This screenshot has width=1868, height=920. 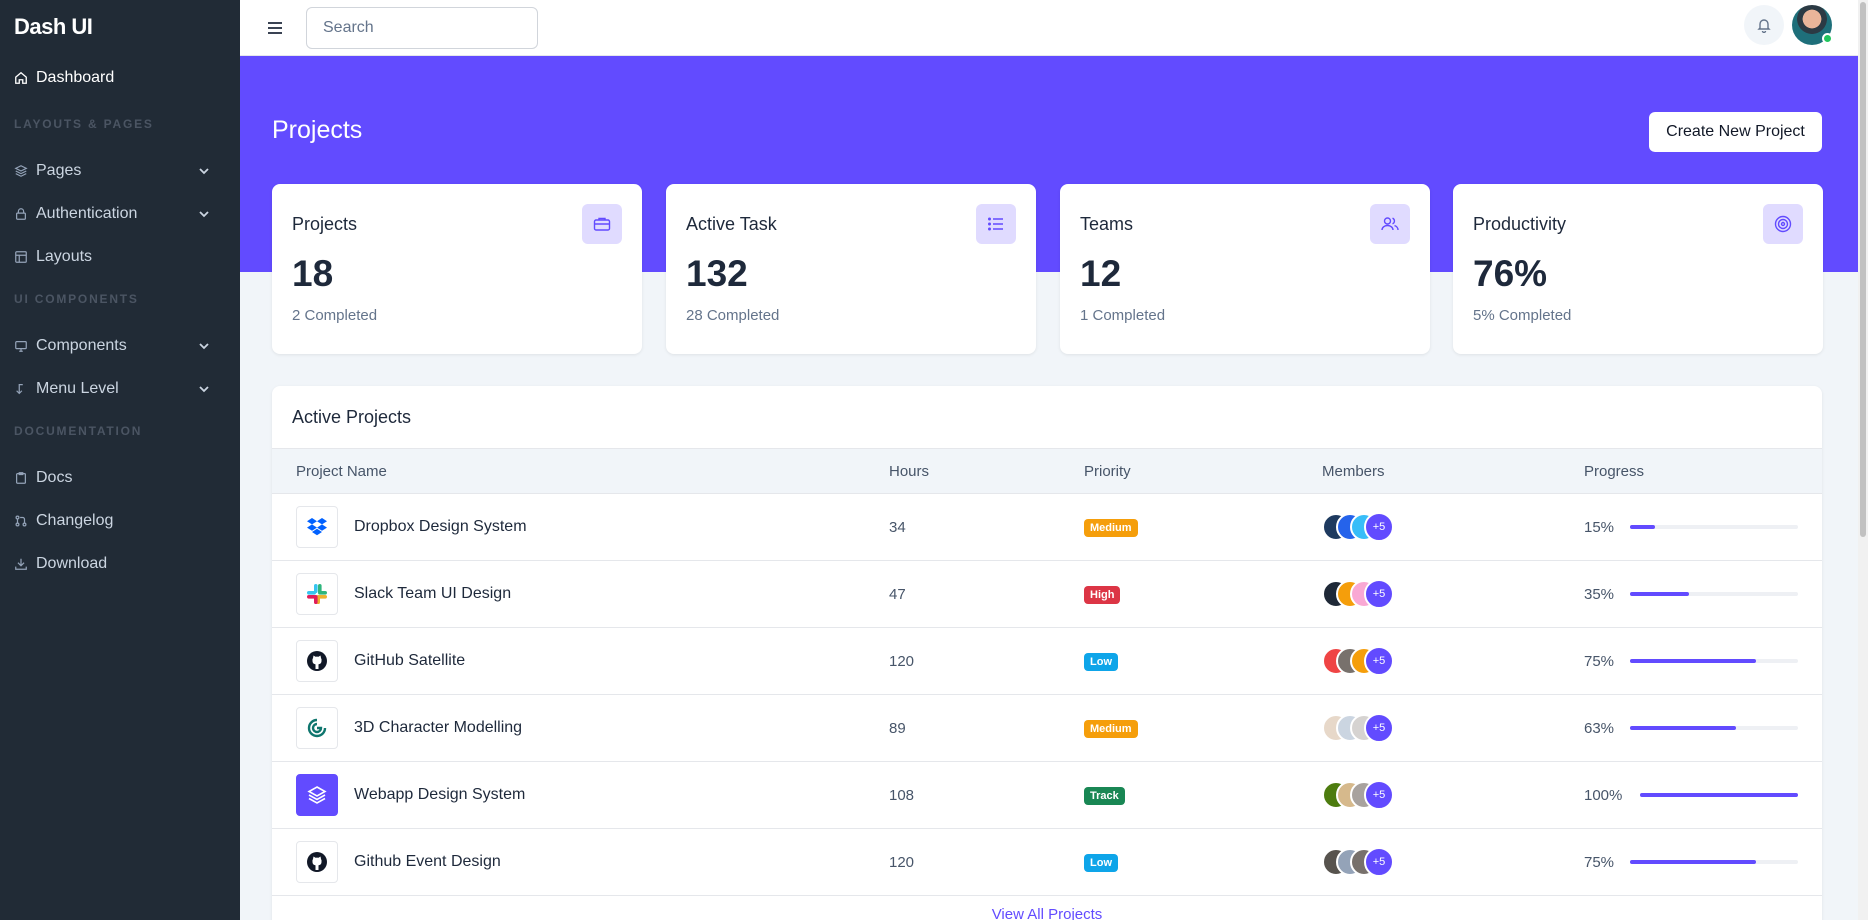 What do you see at coordinates (731, 224) in the screenshot?
I see `stat-label: Active Task` at bounding box center [731, 224].